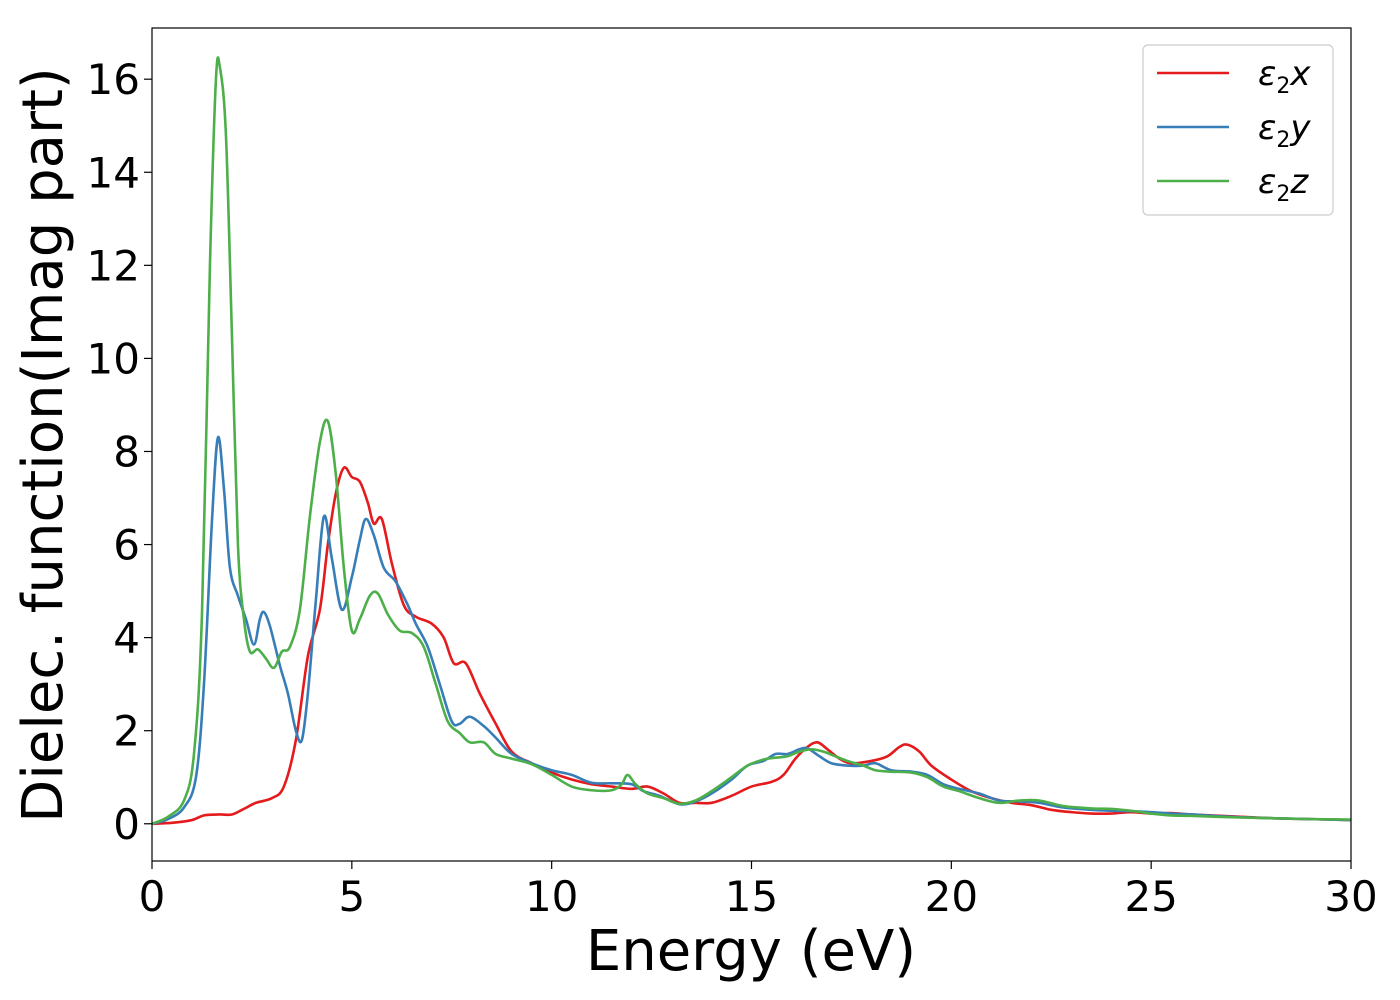 The image size is (1400, 1000). I want to click on y-tick-label: 2, so click(126, 731).